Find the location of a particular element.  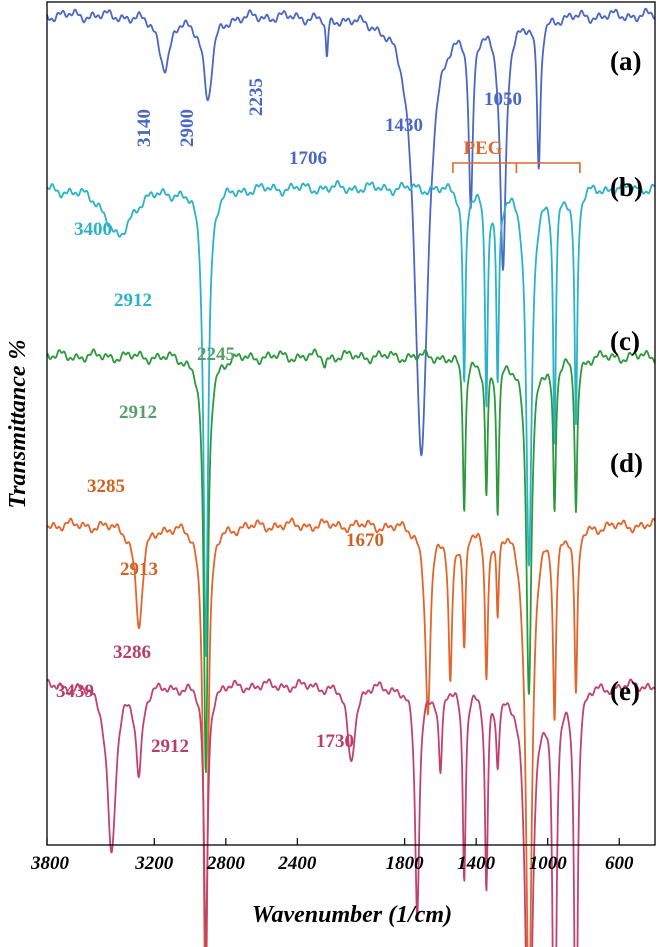

peak-label: 1730 is located at coordinates (335, 741).